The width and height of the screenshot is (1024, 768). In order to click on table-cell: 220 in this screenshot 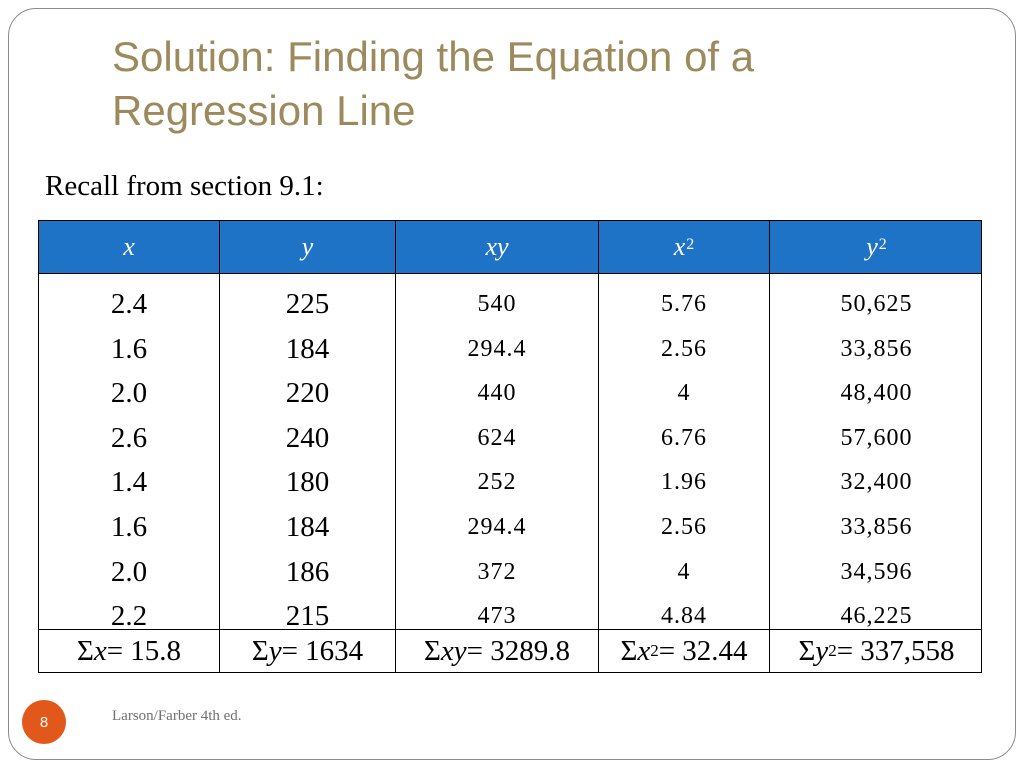, I will do `click(307, 393)`.